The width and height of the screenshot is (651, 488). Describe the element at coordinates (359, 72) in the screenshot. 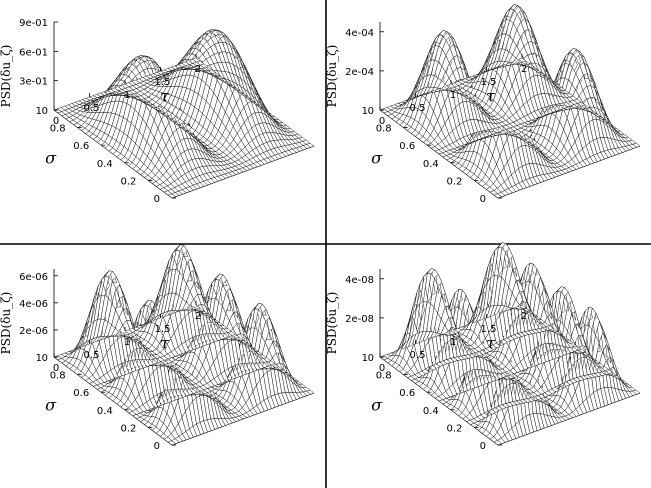

I see `z-tick-label: 2e-04` at that location.